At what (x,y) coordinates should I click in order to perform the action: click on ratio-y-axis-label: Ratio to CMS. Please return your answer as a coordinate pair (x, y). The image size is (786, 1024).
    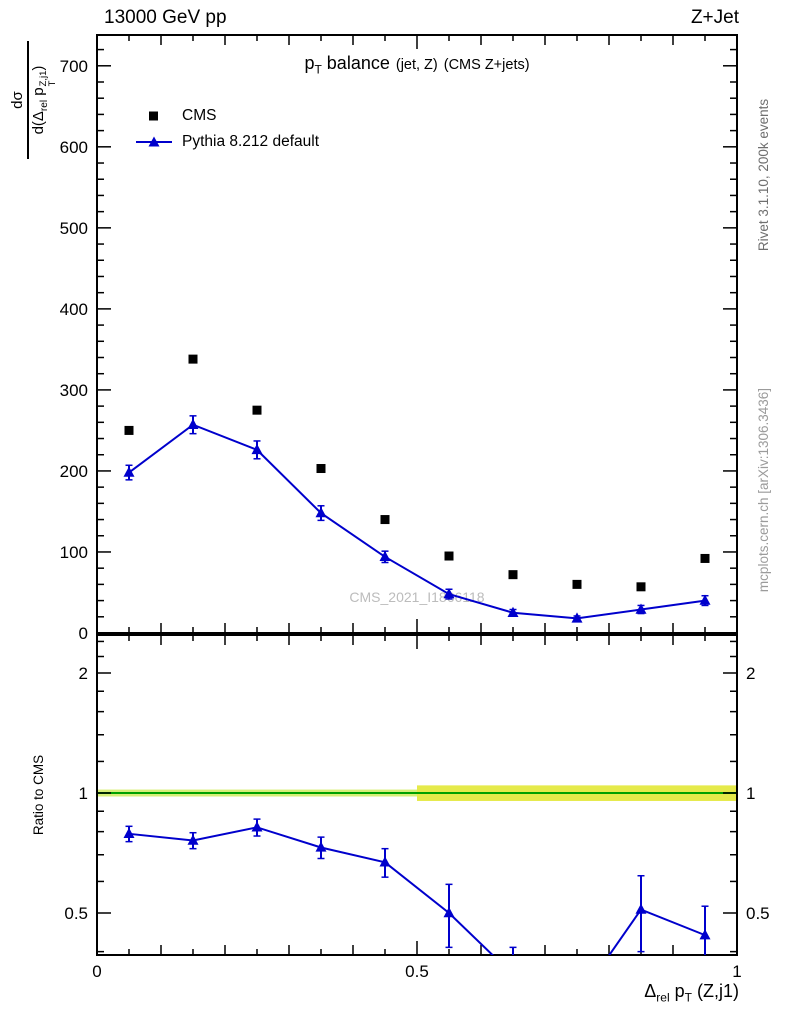
    Looking at the image, I should click on (38, 795).